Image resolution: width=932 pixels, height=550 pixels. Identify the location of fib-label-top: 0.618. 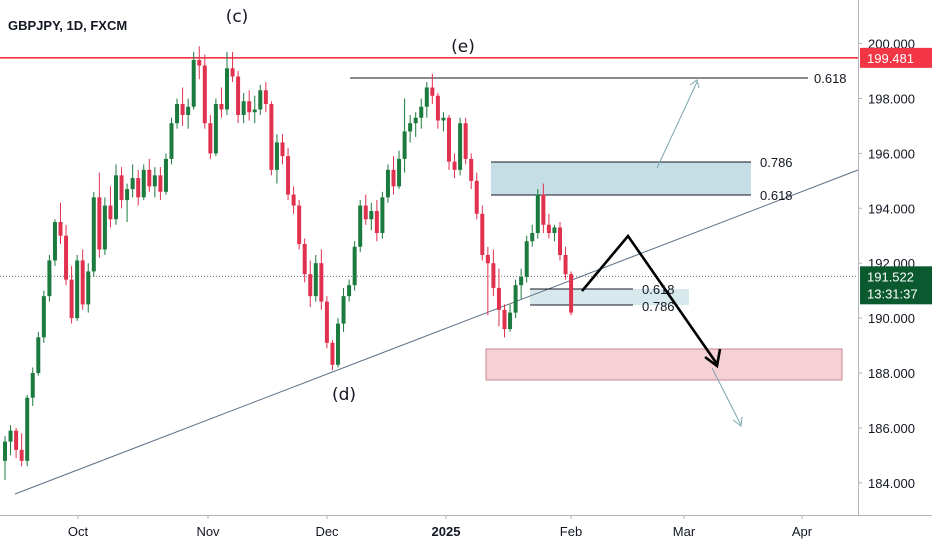
(830, 78).